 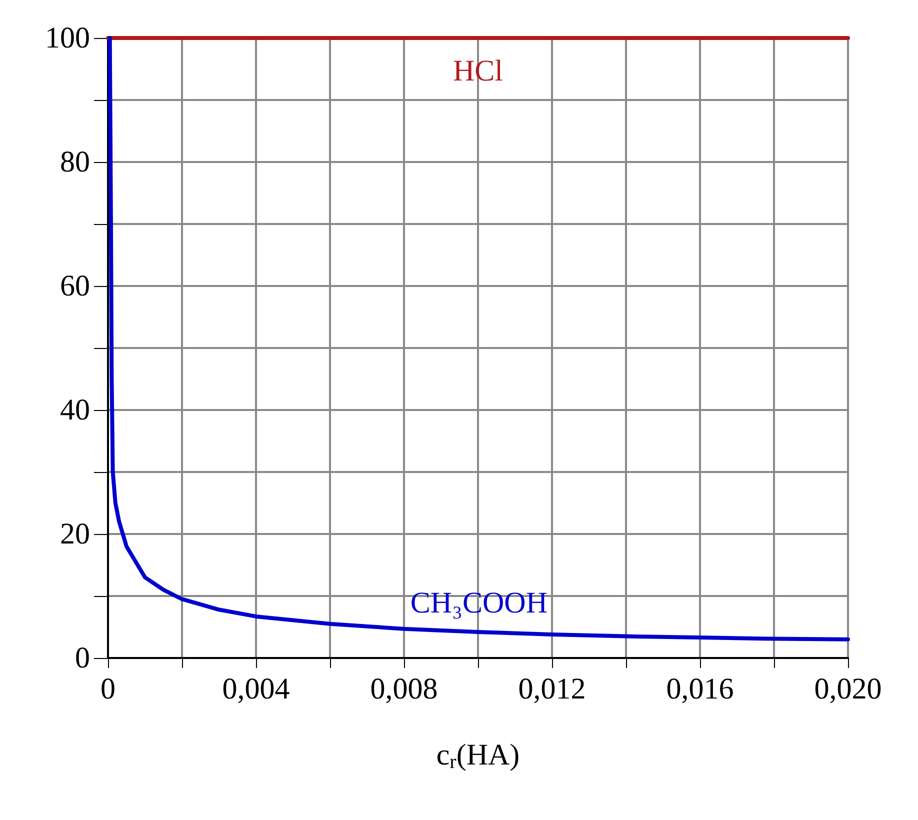 What do you see at coordinates (108, 689) in the screenshot?
I see `x-tick-label: 0` at bounding box center [108, 689].